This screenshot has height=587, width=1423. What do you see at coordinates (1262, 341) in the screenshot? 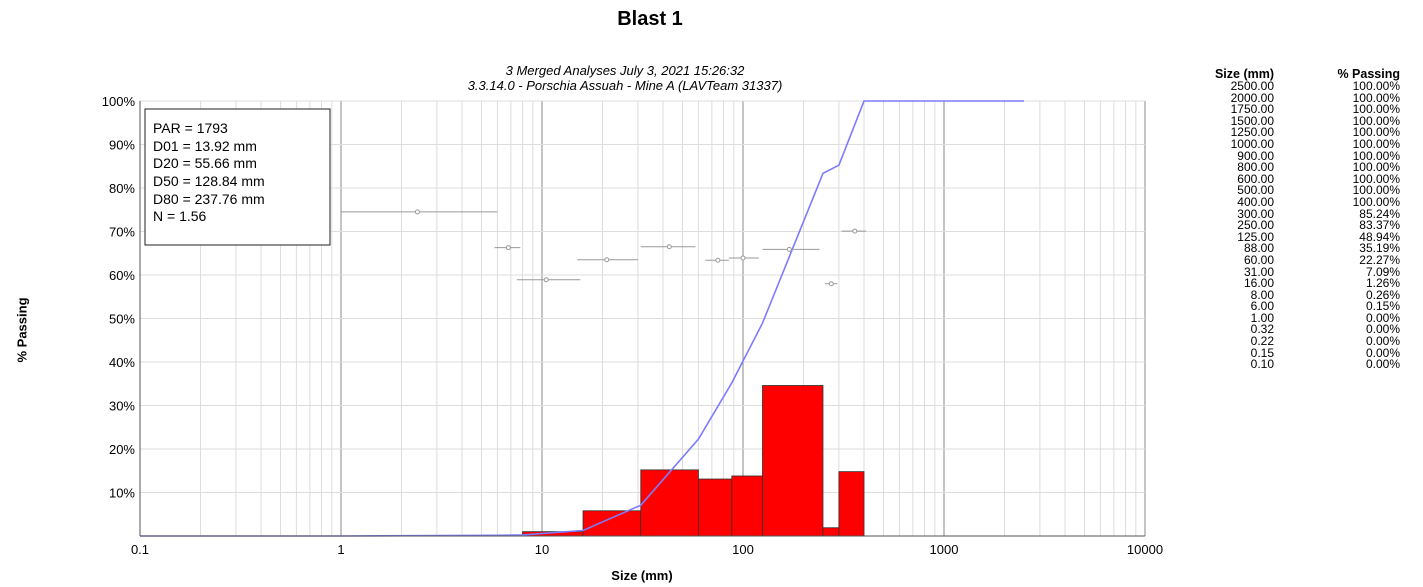
I see `size-cell: 0.22` at bounding box center [1262, 341].